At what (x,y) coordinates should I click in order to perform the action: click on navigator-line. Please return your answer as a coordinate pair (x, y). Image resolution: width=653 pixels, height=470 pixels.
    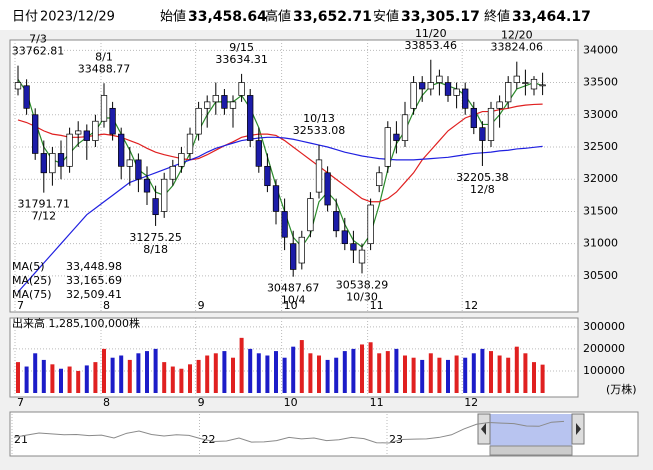
    Looking at the image, I should click on (289, 432).